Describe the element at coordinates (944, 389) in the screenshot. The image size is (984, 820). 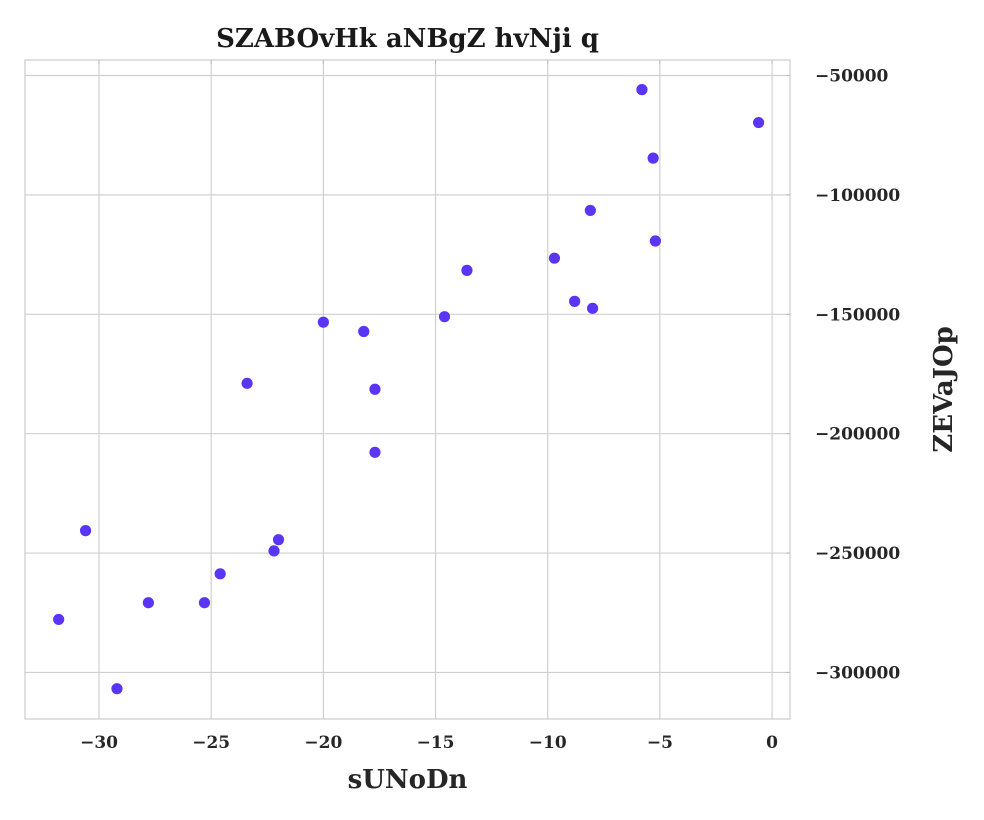
I see `y-axis-label: ZEVaJOp` at that location.